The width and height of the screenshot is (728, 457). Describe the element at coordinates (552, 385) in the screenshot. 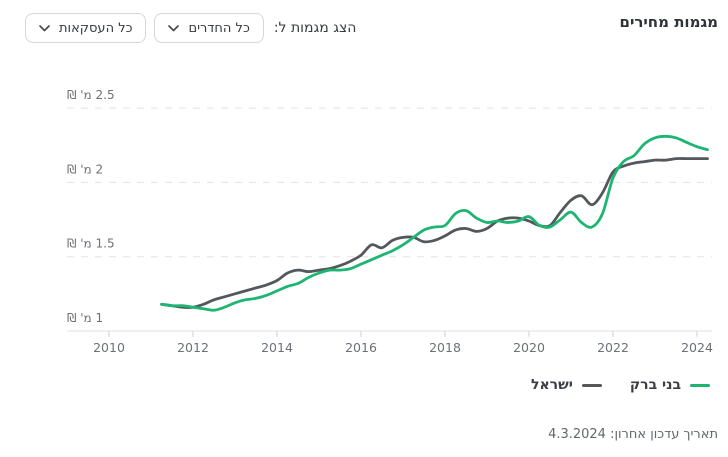

I see `legend-label-israel: ישראל` at that location.